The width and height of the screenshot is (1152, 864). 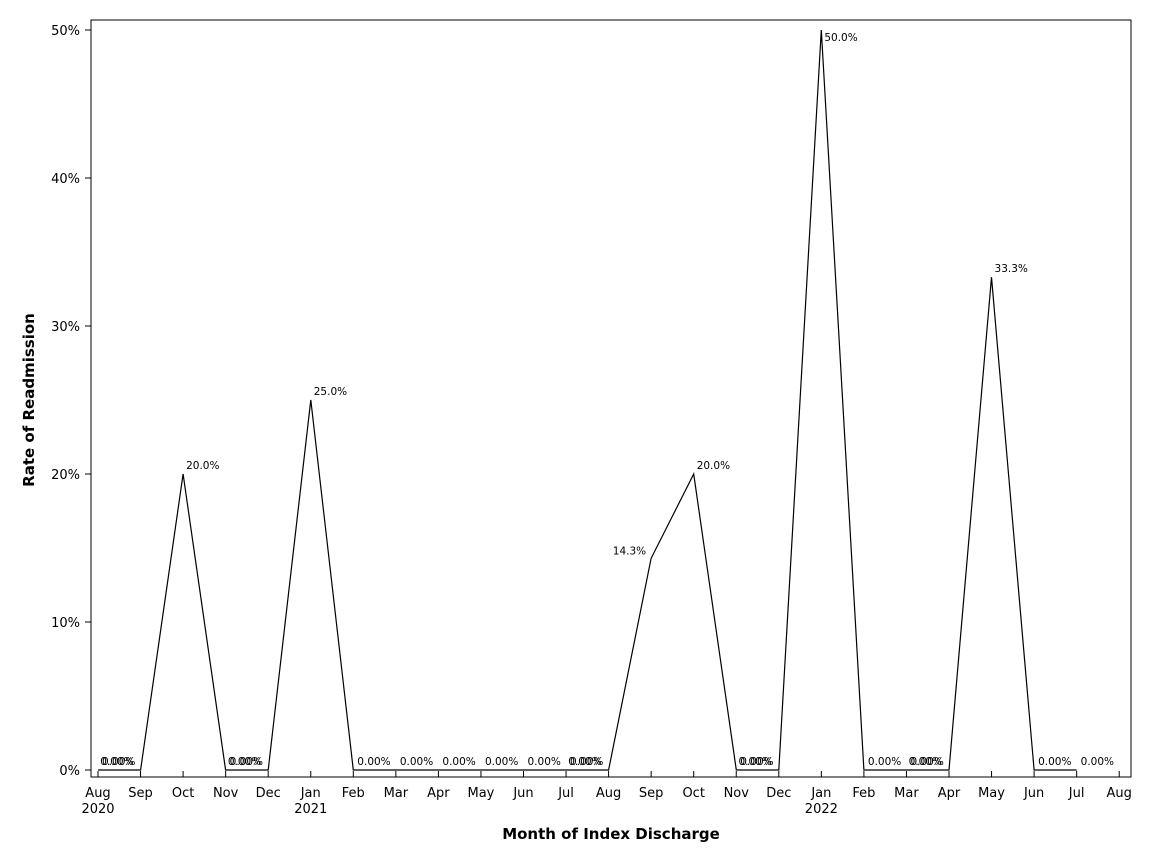 What do you see at coordinates (65, 31) in the screenshot?
I see `y-tick-label: 50%` at bounding box center [65, 31].